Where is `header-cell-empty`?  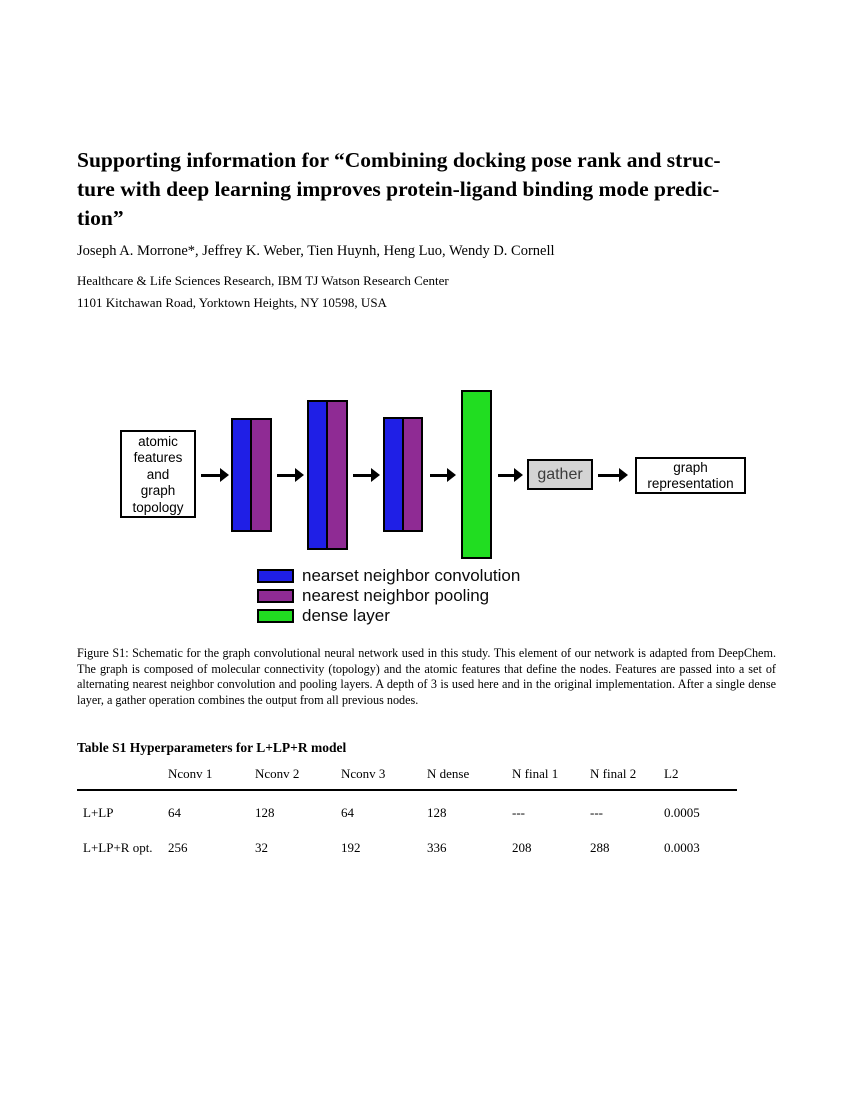
header-cell-empty is located at coordinates (122, 774).